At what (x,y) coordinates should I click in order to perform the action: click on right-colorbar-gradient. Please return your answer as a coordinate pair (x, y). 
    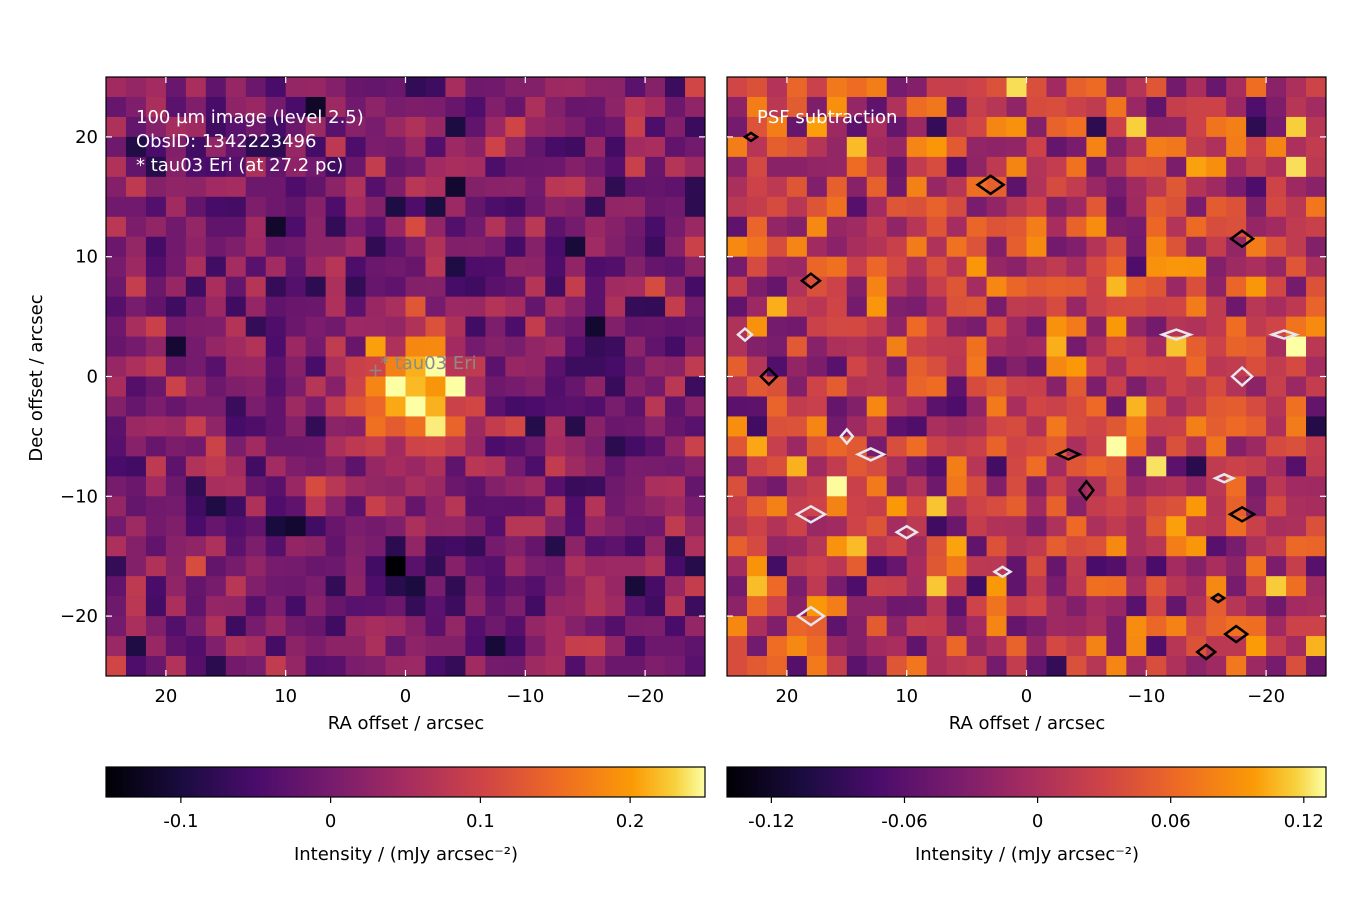
    Looking at the image, I should click on (1026, 782).